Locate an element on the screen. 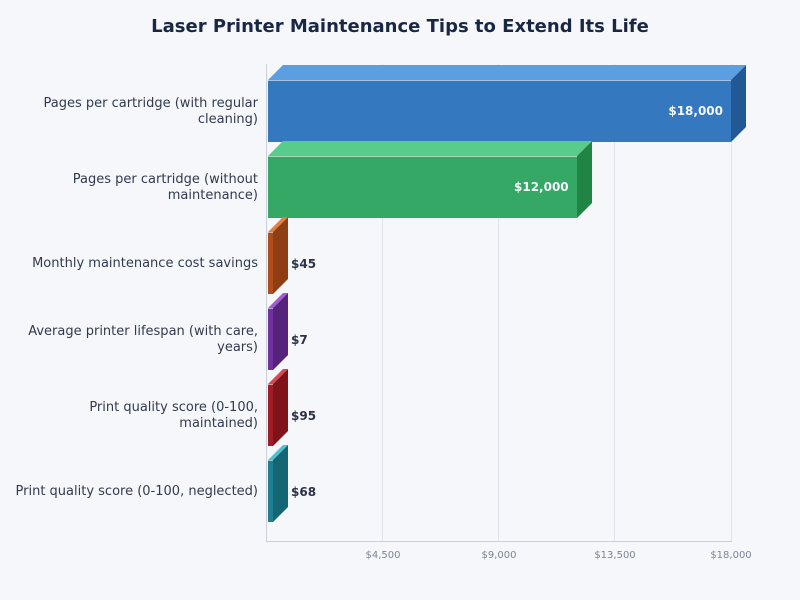  bar: $18,000 is located at coordinates (507, 103).